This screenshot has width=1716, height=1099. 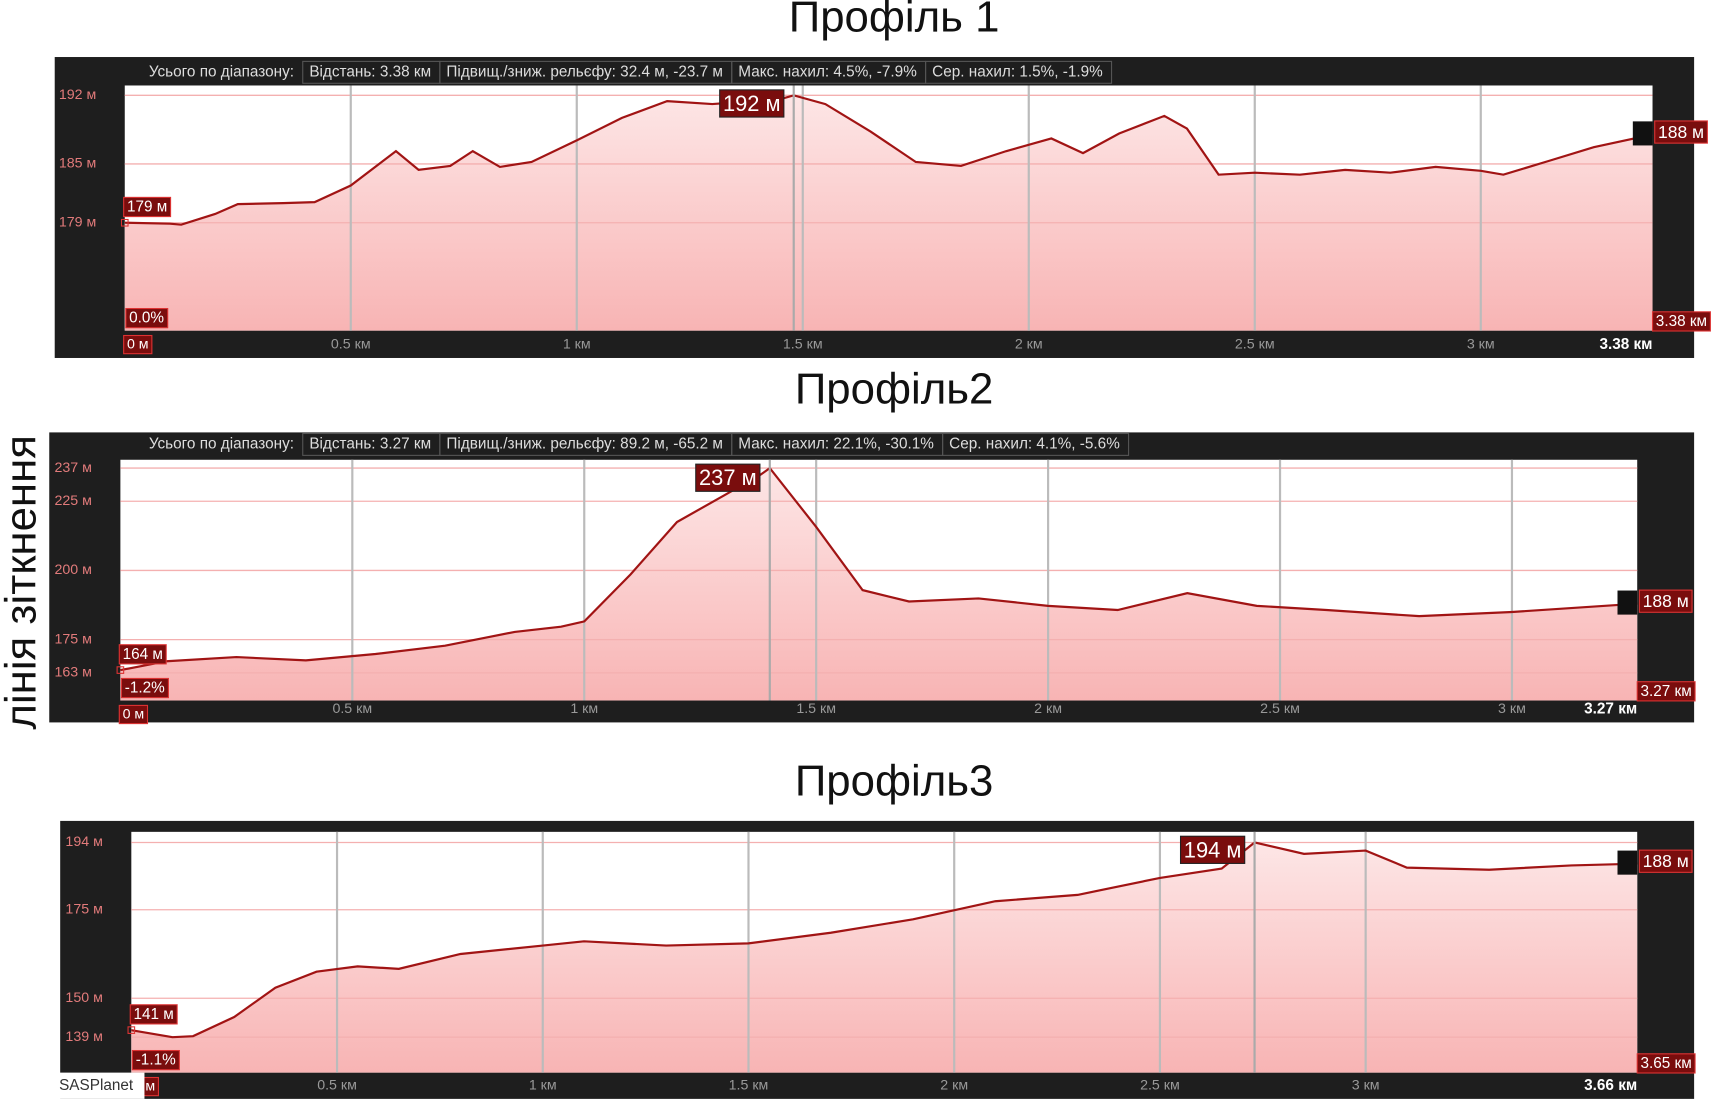 I want to click on line, so click(x=888, y=160).